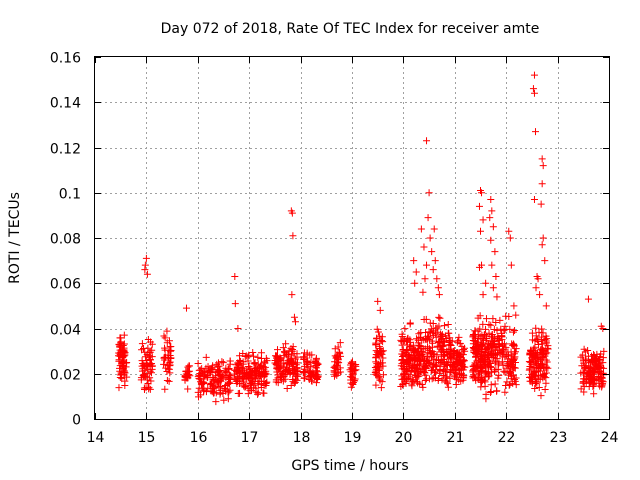 The image size is (640, 480). I want to click on y-tick-label: 0, so click(76, 421).